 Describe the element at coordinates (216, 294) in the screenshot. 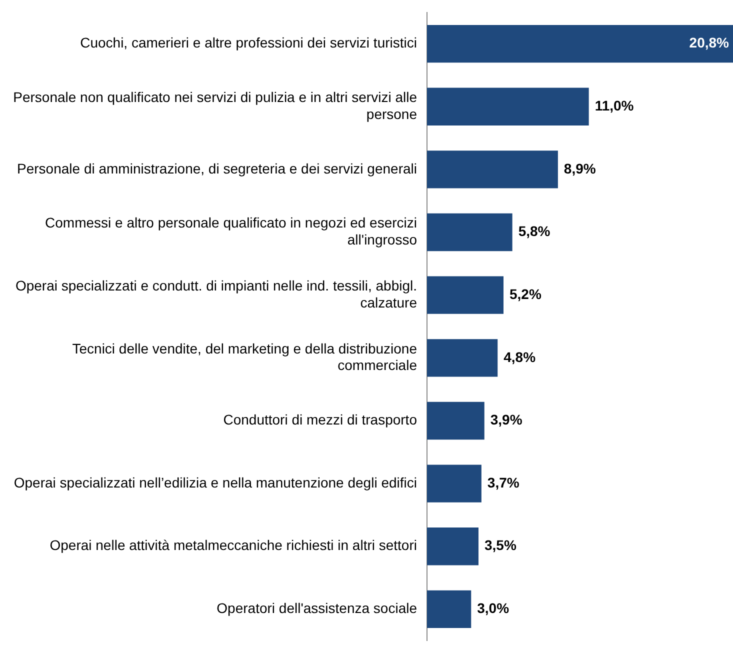

I see `y-tick-label: Operai specializzati e condutt. di impianti nelle ind. tessili, abbigl. calzature` at that location.